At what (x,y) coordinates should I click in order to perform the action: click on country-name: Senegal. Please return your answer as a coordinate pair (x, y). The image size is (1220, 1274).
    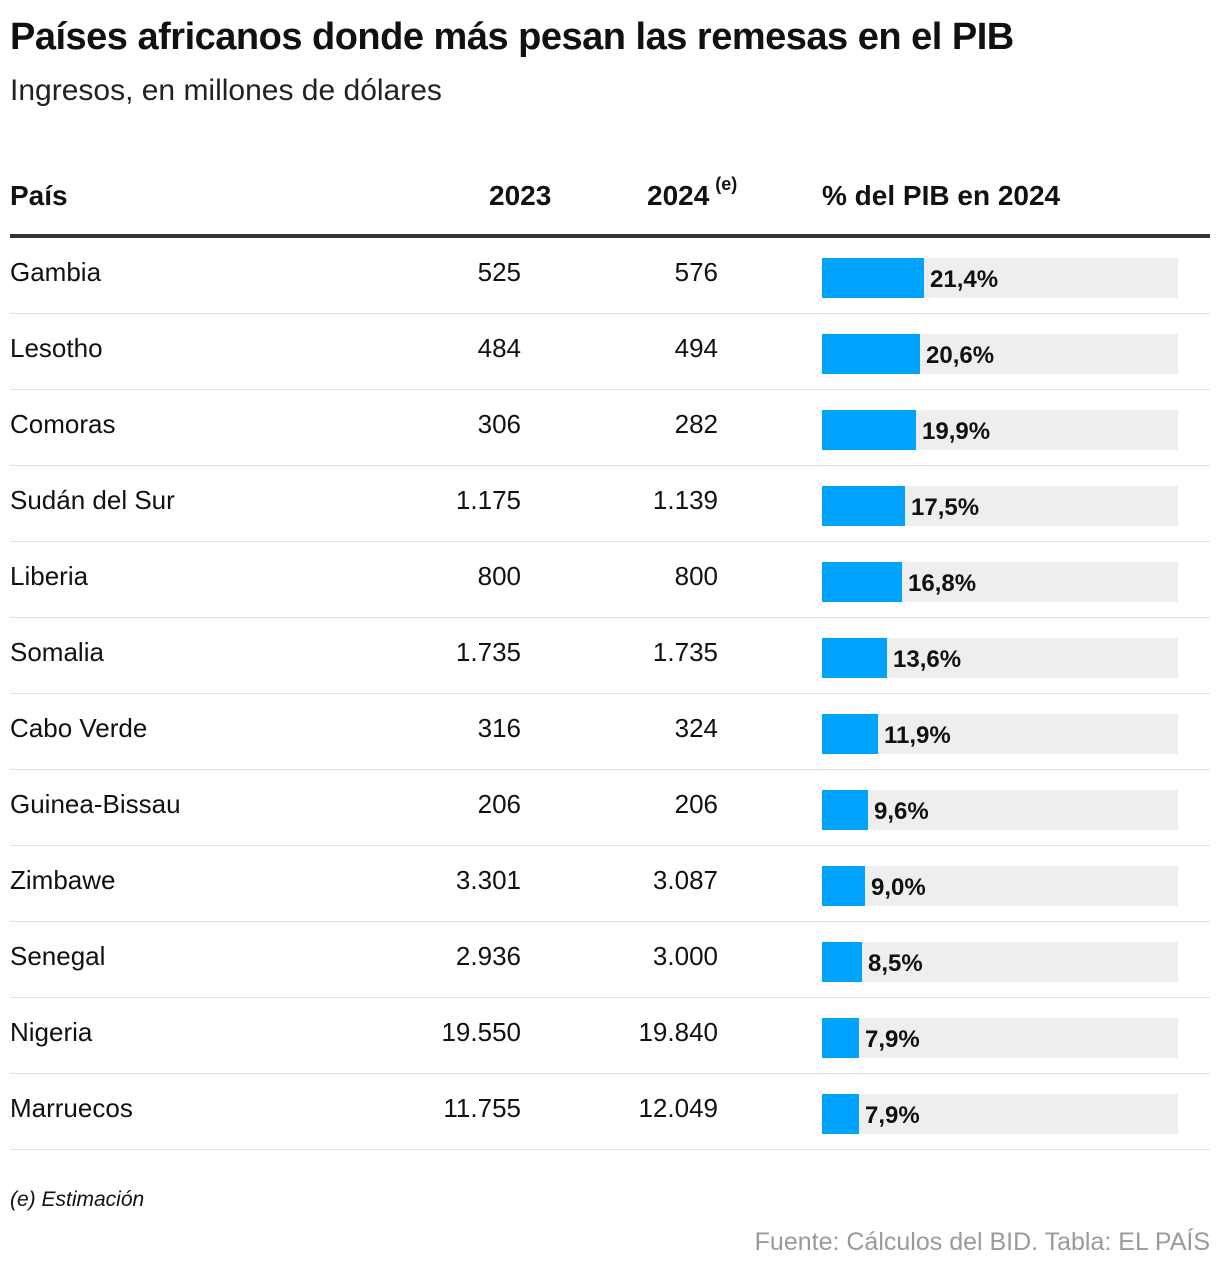
    Looking at the image, I should click on (58, 956).